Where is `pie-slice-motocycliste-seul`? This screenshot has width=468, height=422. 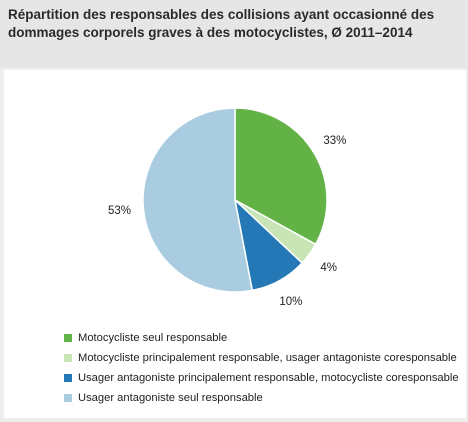 pie-slice-motocycliste-seul is located at coordinates (281, 176).